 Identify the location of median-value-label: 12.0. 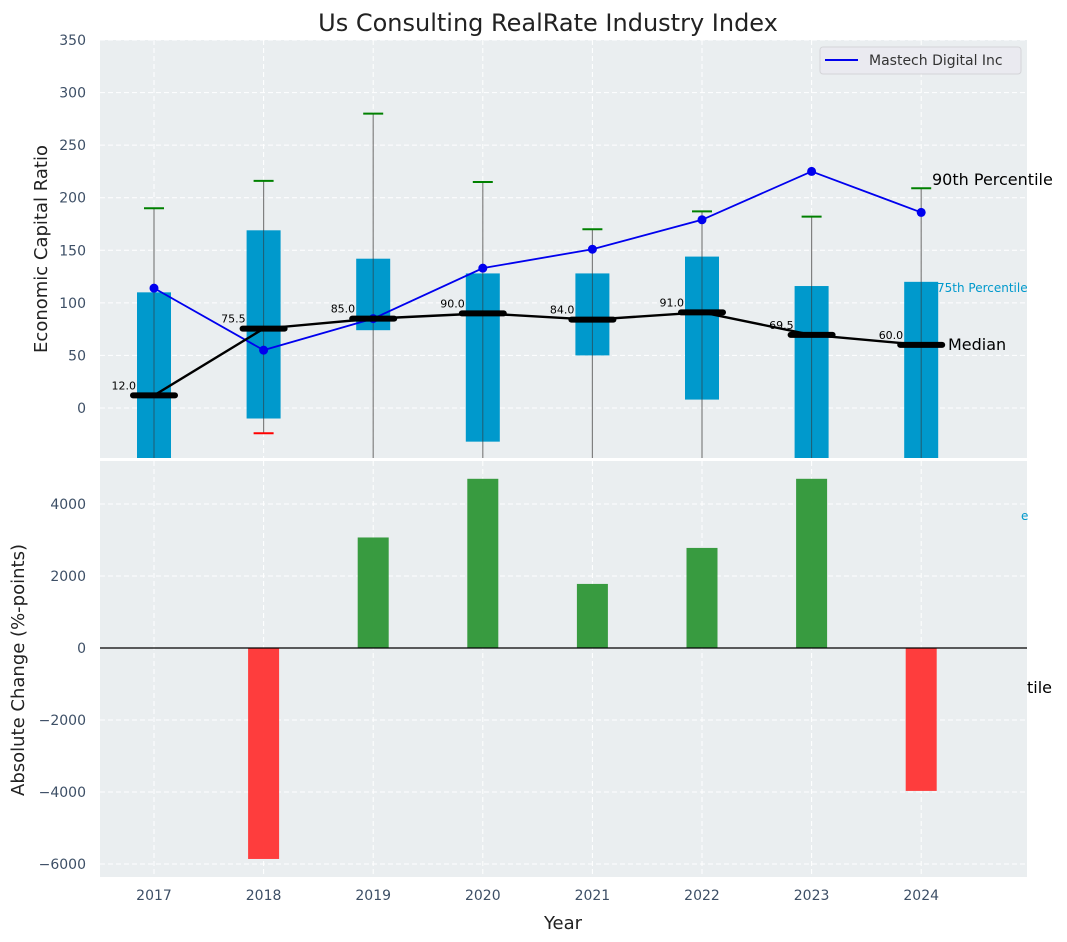
(124, 385).